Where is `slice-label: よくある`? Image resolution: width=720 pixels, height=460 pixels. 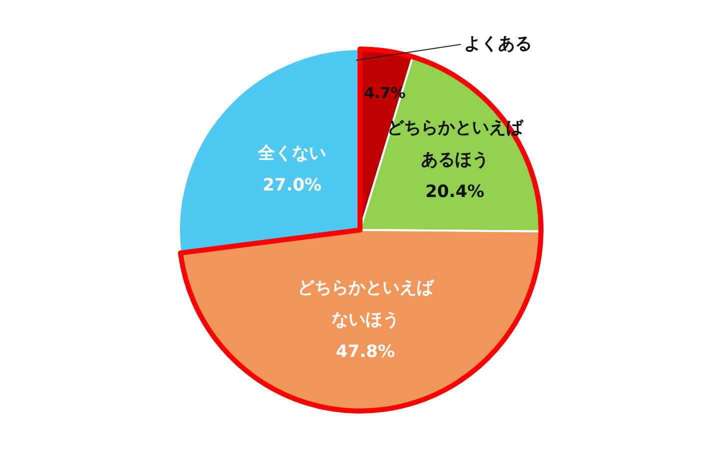 slice-label: よくある is located at coordinates (498, 44).